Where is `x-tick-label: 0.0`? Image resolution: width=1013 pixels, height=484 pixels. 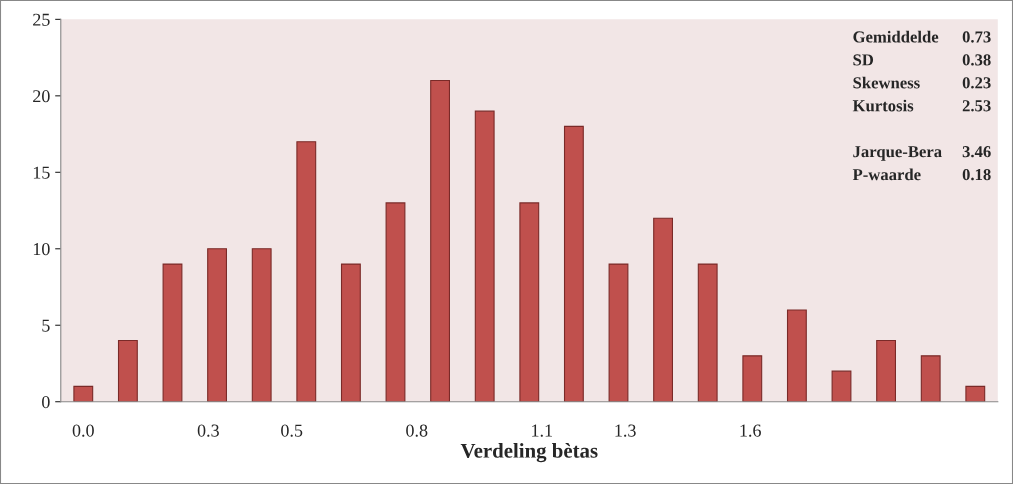
x-tick-label: 0.0 is located at coordinates (83, 430).